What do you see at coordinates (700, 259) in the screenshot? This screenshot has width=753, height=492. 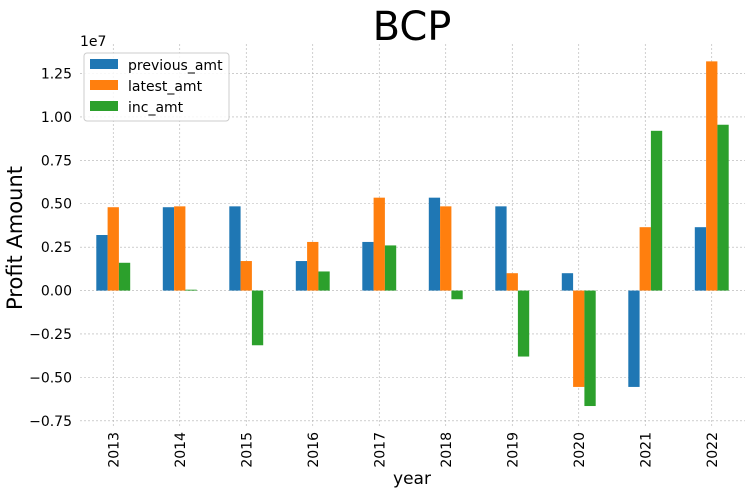 I see `bar-previous_amt-2022` at bounding box center [700, 259].